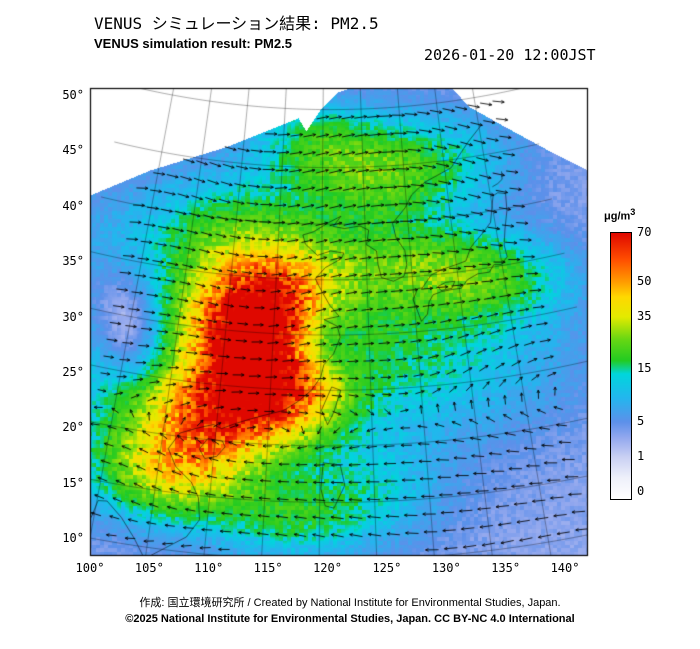  I want to click on lat-tick-label: 45°, so click(73, 150).